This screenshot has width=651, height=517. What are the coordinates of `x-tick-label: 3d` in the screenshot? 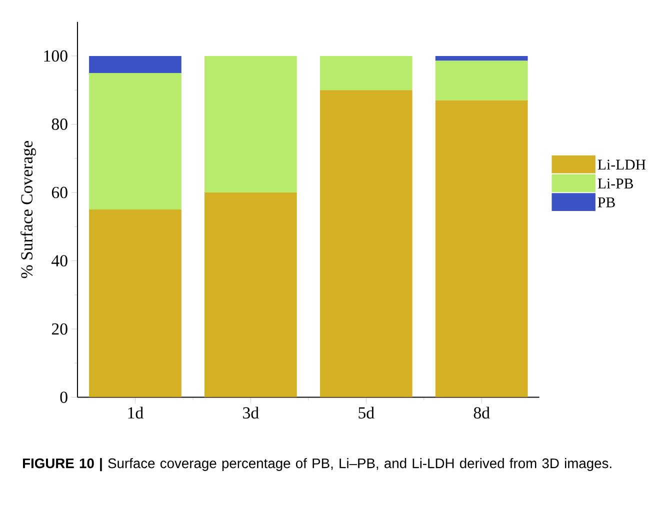 It's located at (251, 412).